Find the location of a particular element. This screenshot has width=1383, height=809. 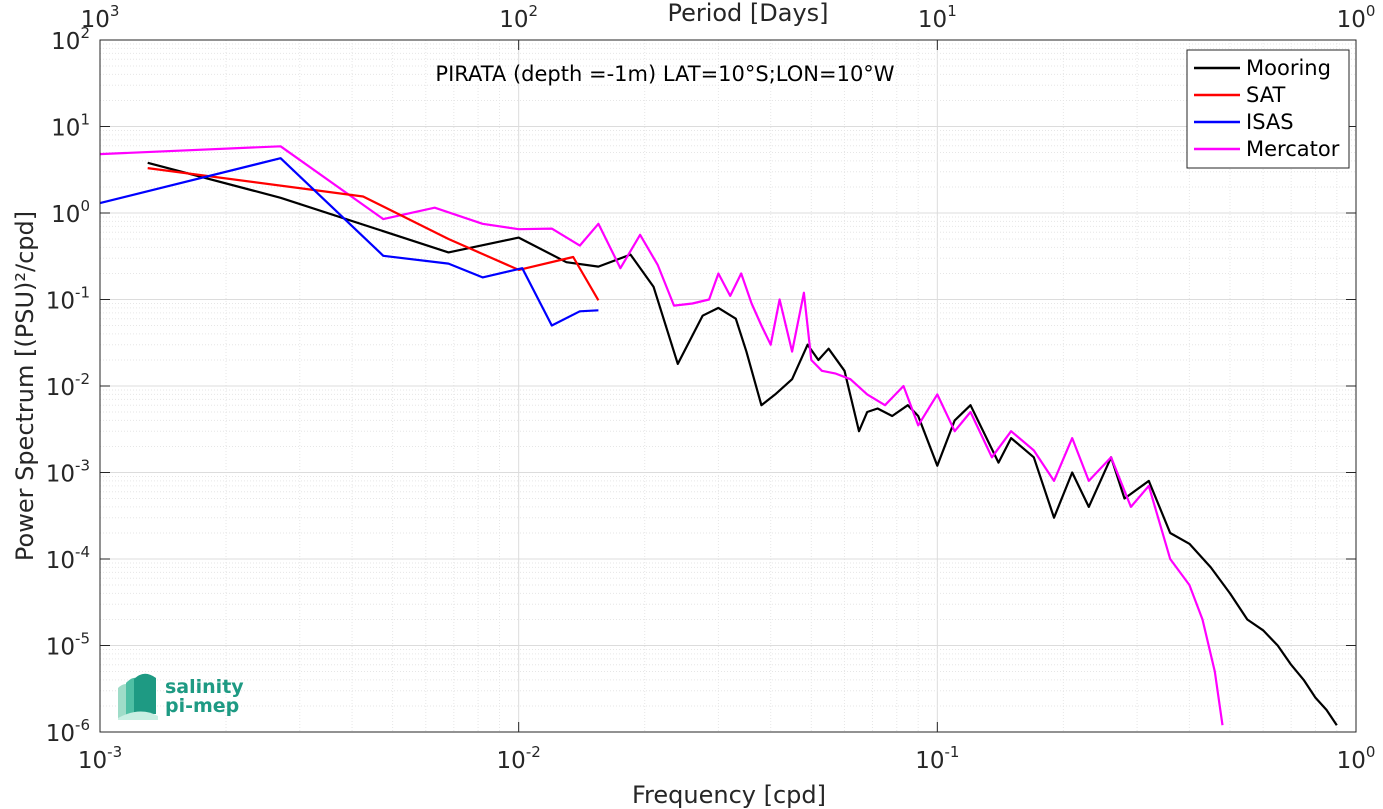

y-tick-label: 10² is located at coordinates (70, 39).